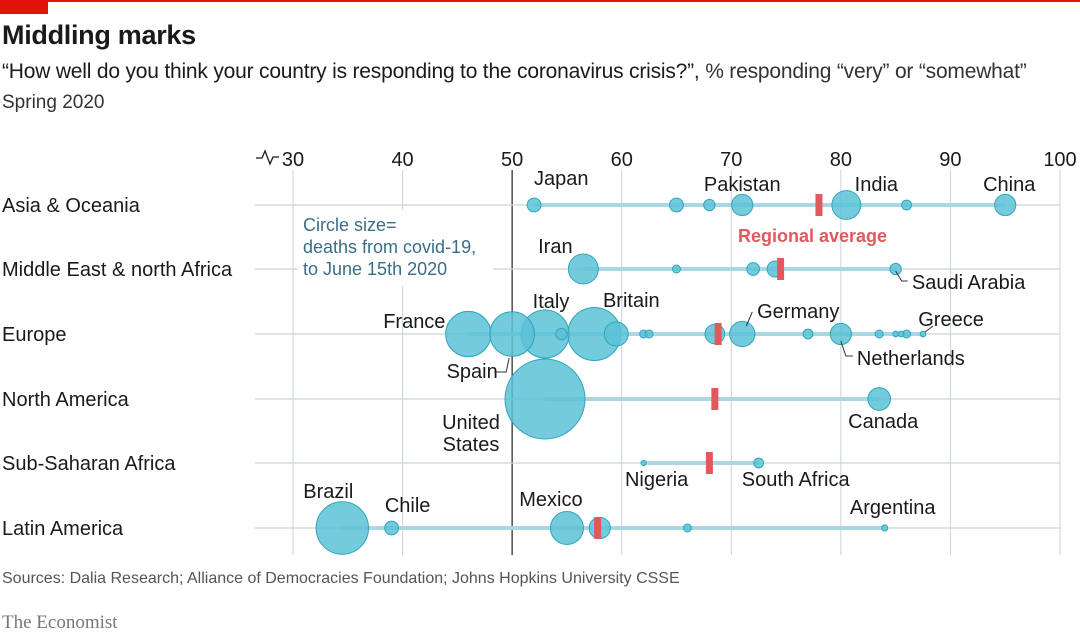 This screenshot has width=1080, height=637. What do you see at coordinates (631, 301) in the screenshot?
I see `country-label: Britain` at bounding box center [631, 301].